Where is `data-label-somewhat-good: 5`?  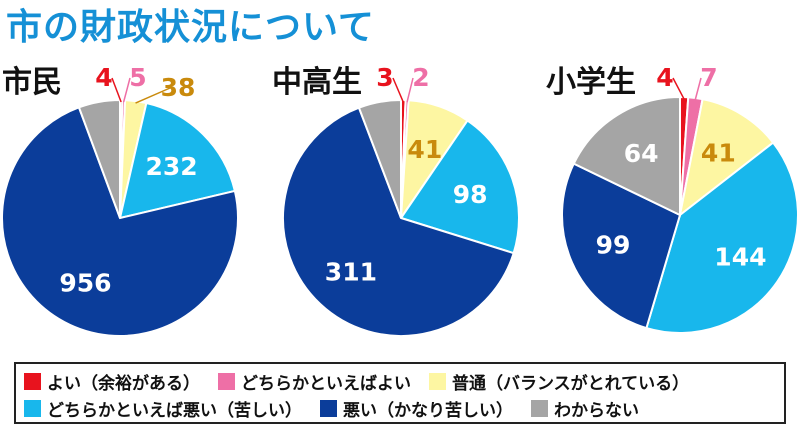
data-label-somewhat-good: 5 is located at coordinates (137, 77).